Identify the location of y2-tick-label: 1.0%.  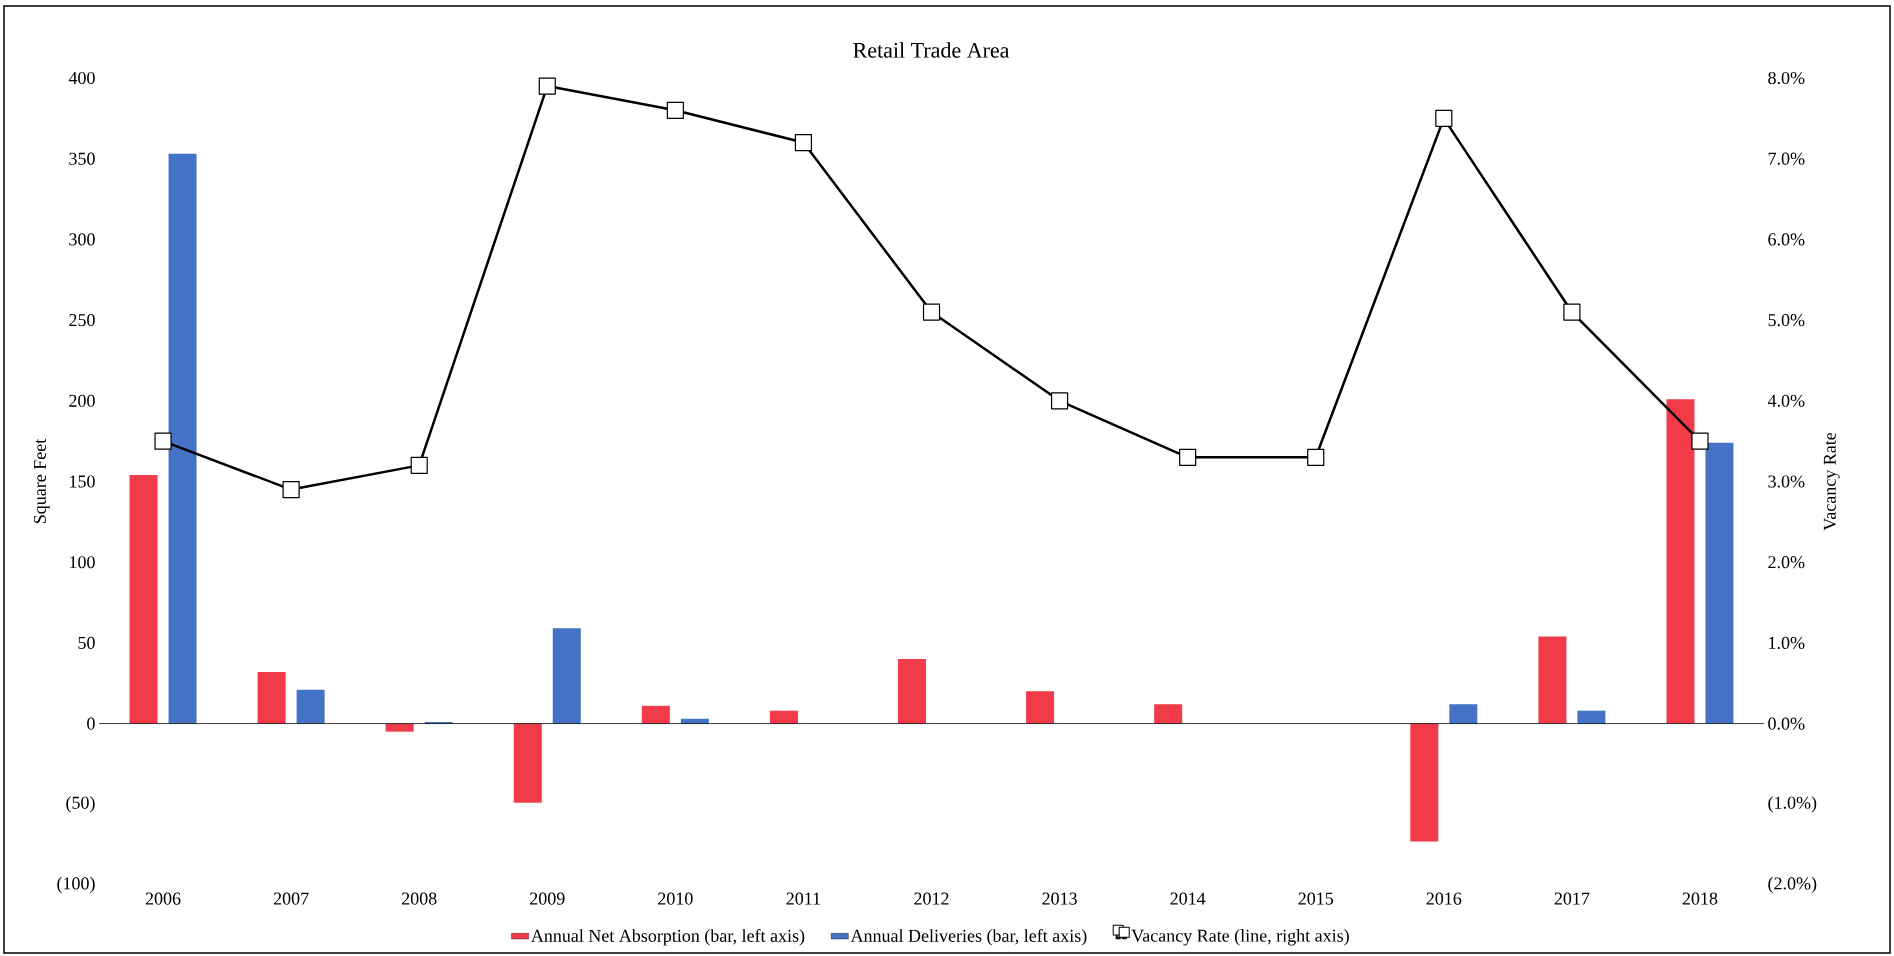
(1787, 643).